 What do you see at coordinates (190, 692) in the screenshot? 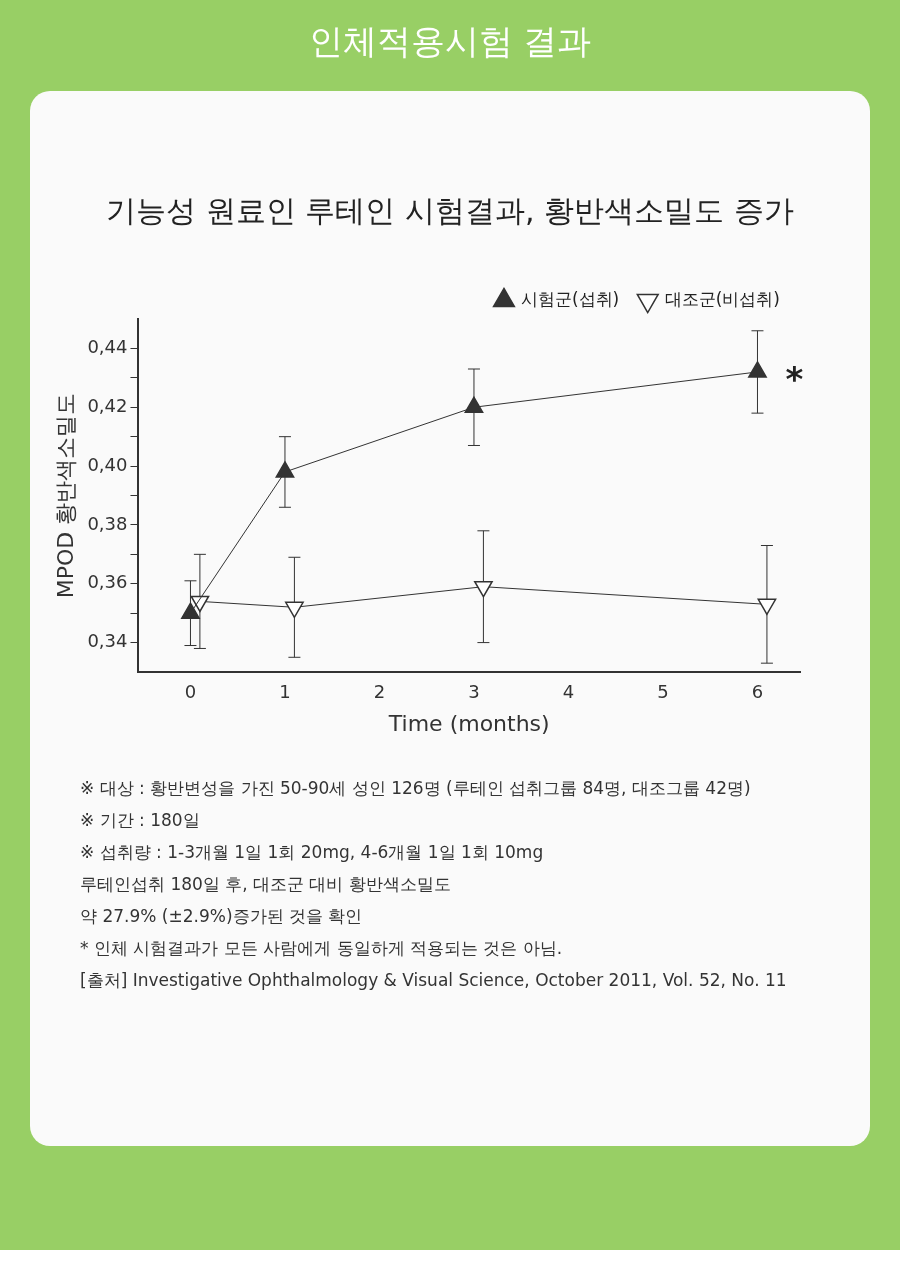
I see `x-tick-label: 0` at bounding box center [190, 692].